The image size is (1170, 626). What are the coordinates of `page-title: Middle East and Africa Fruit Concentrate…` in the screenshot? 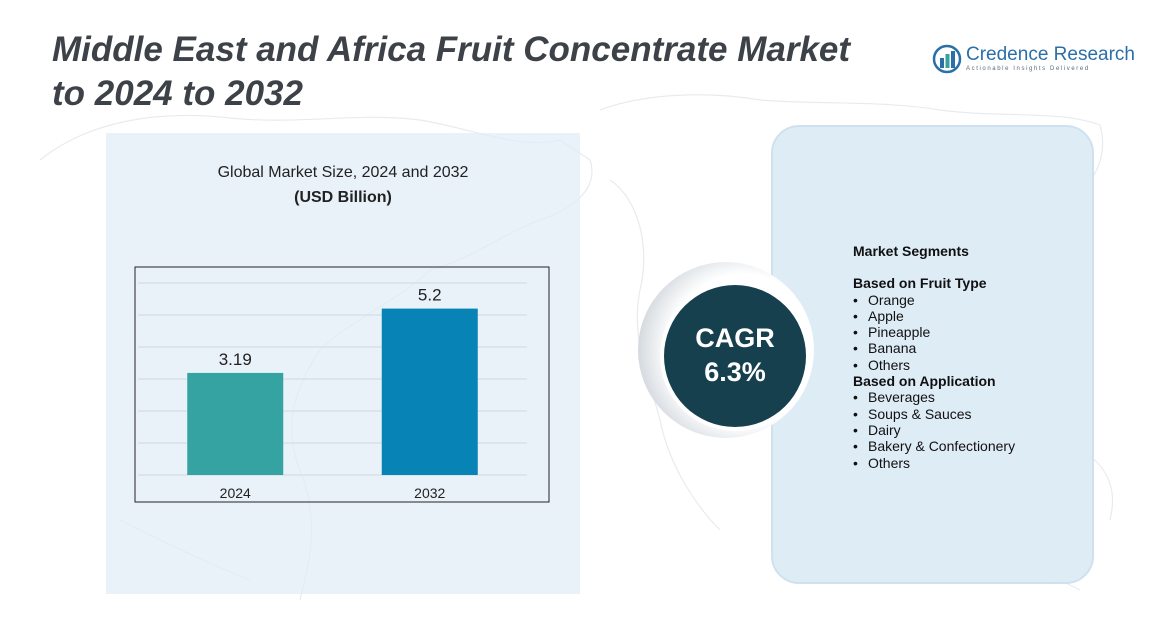 It's located at (451, 72).